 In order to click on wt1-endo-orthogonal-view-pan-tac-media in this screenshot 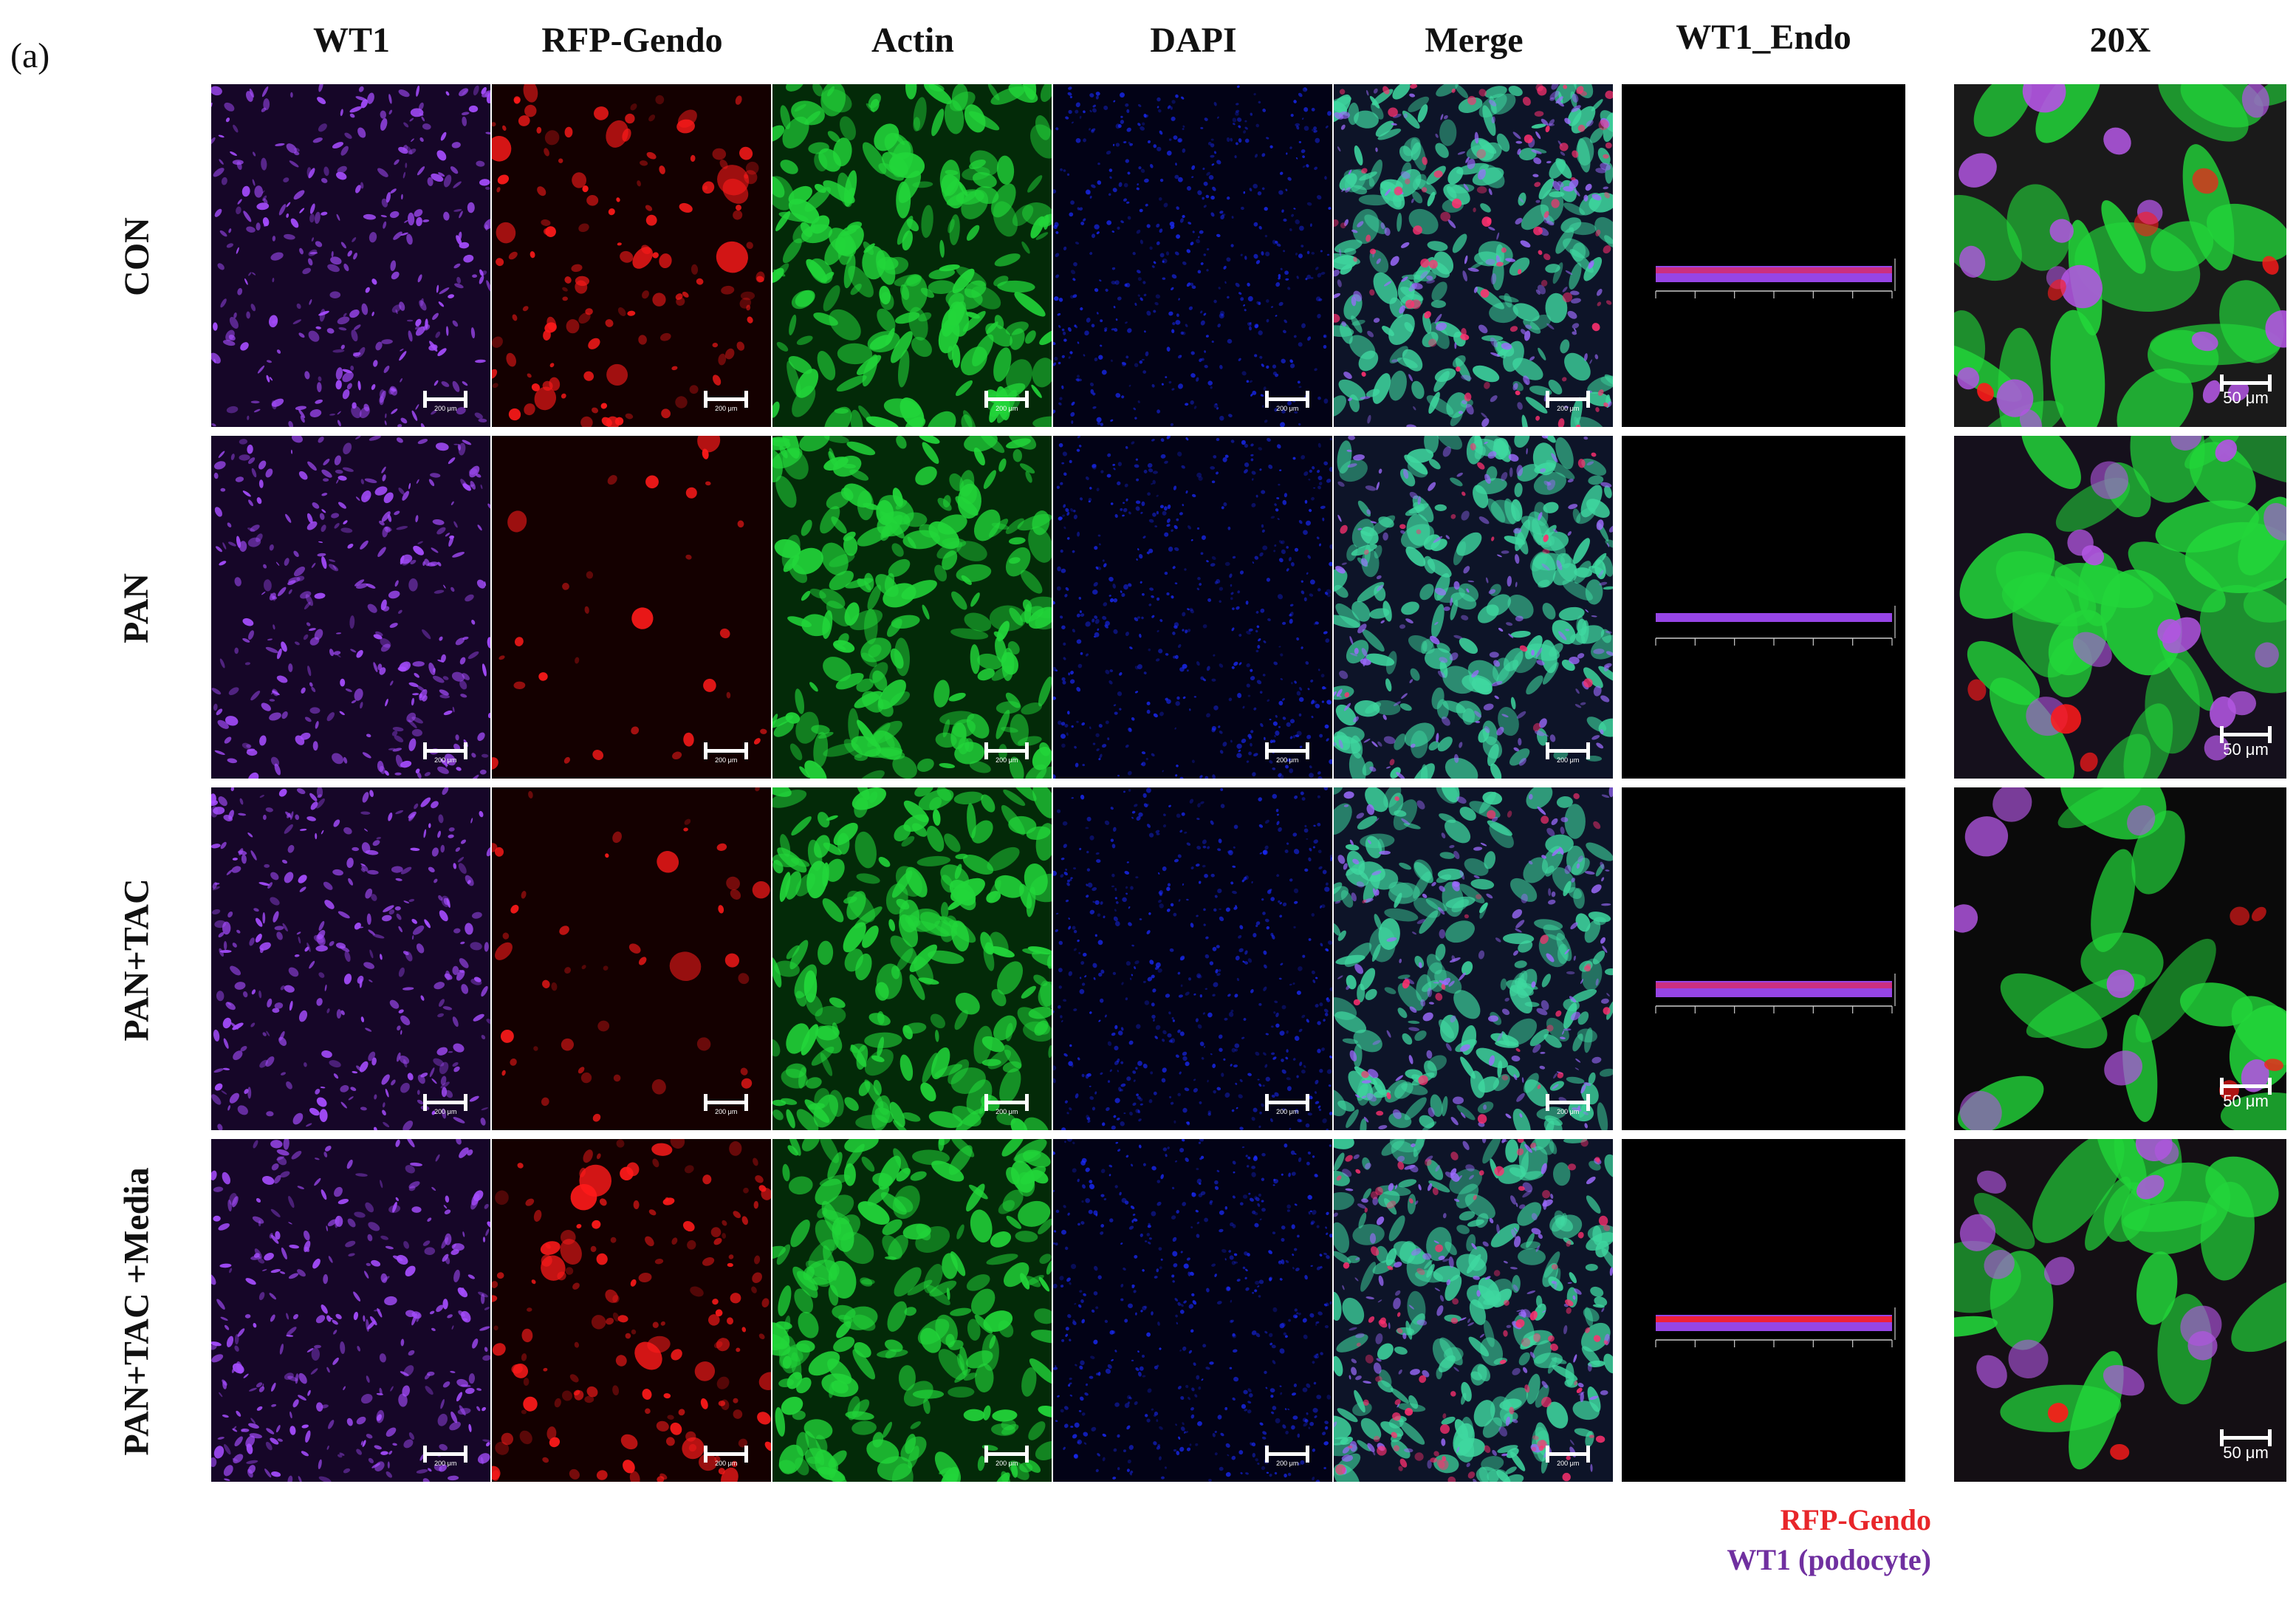, I will do `click(1763, 1310)`.